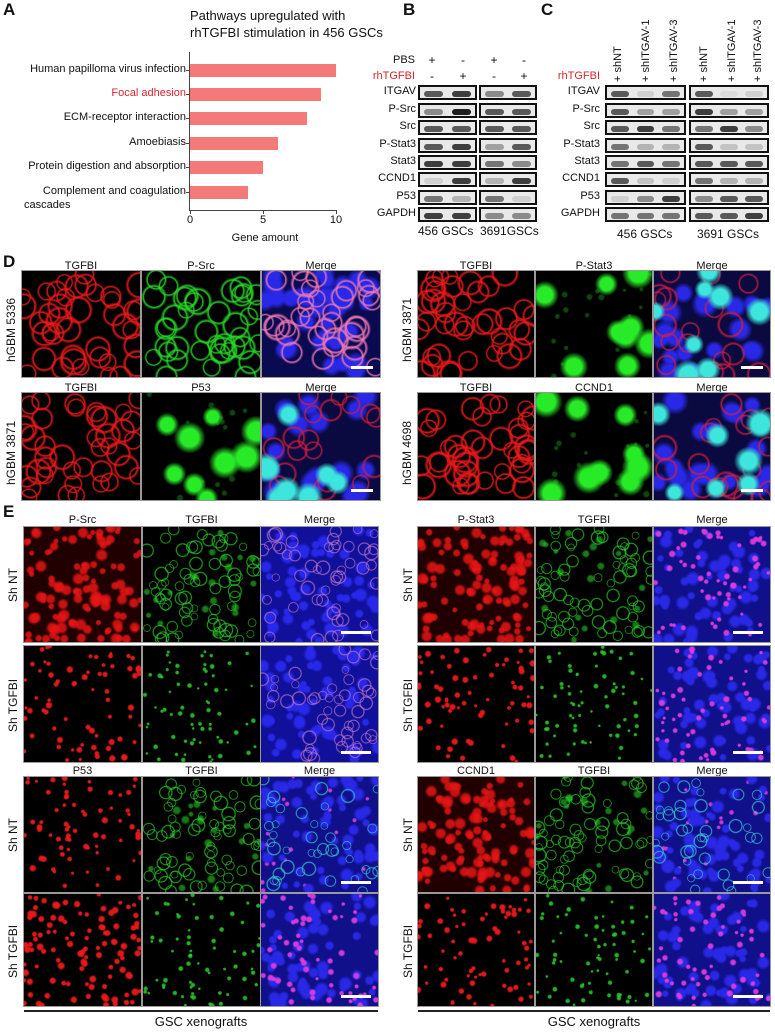 This screenshot has width=775, height=1034. Describe the element at coordinates (263, 220) in the screenshot. I see `x-tick-label: 5` at that location.